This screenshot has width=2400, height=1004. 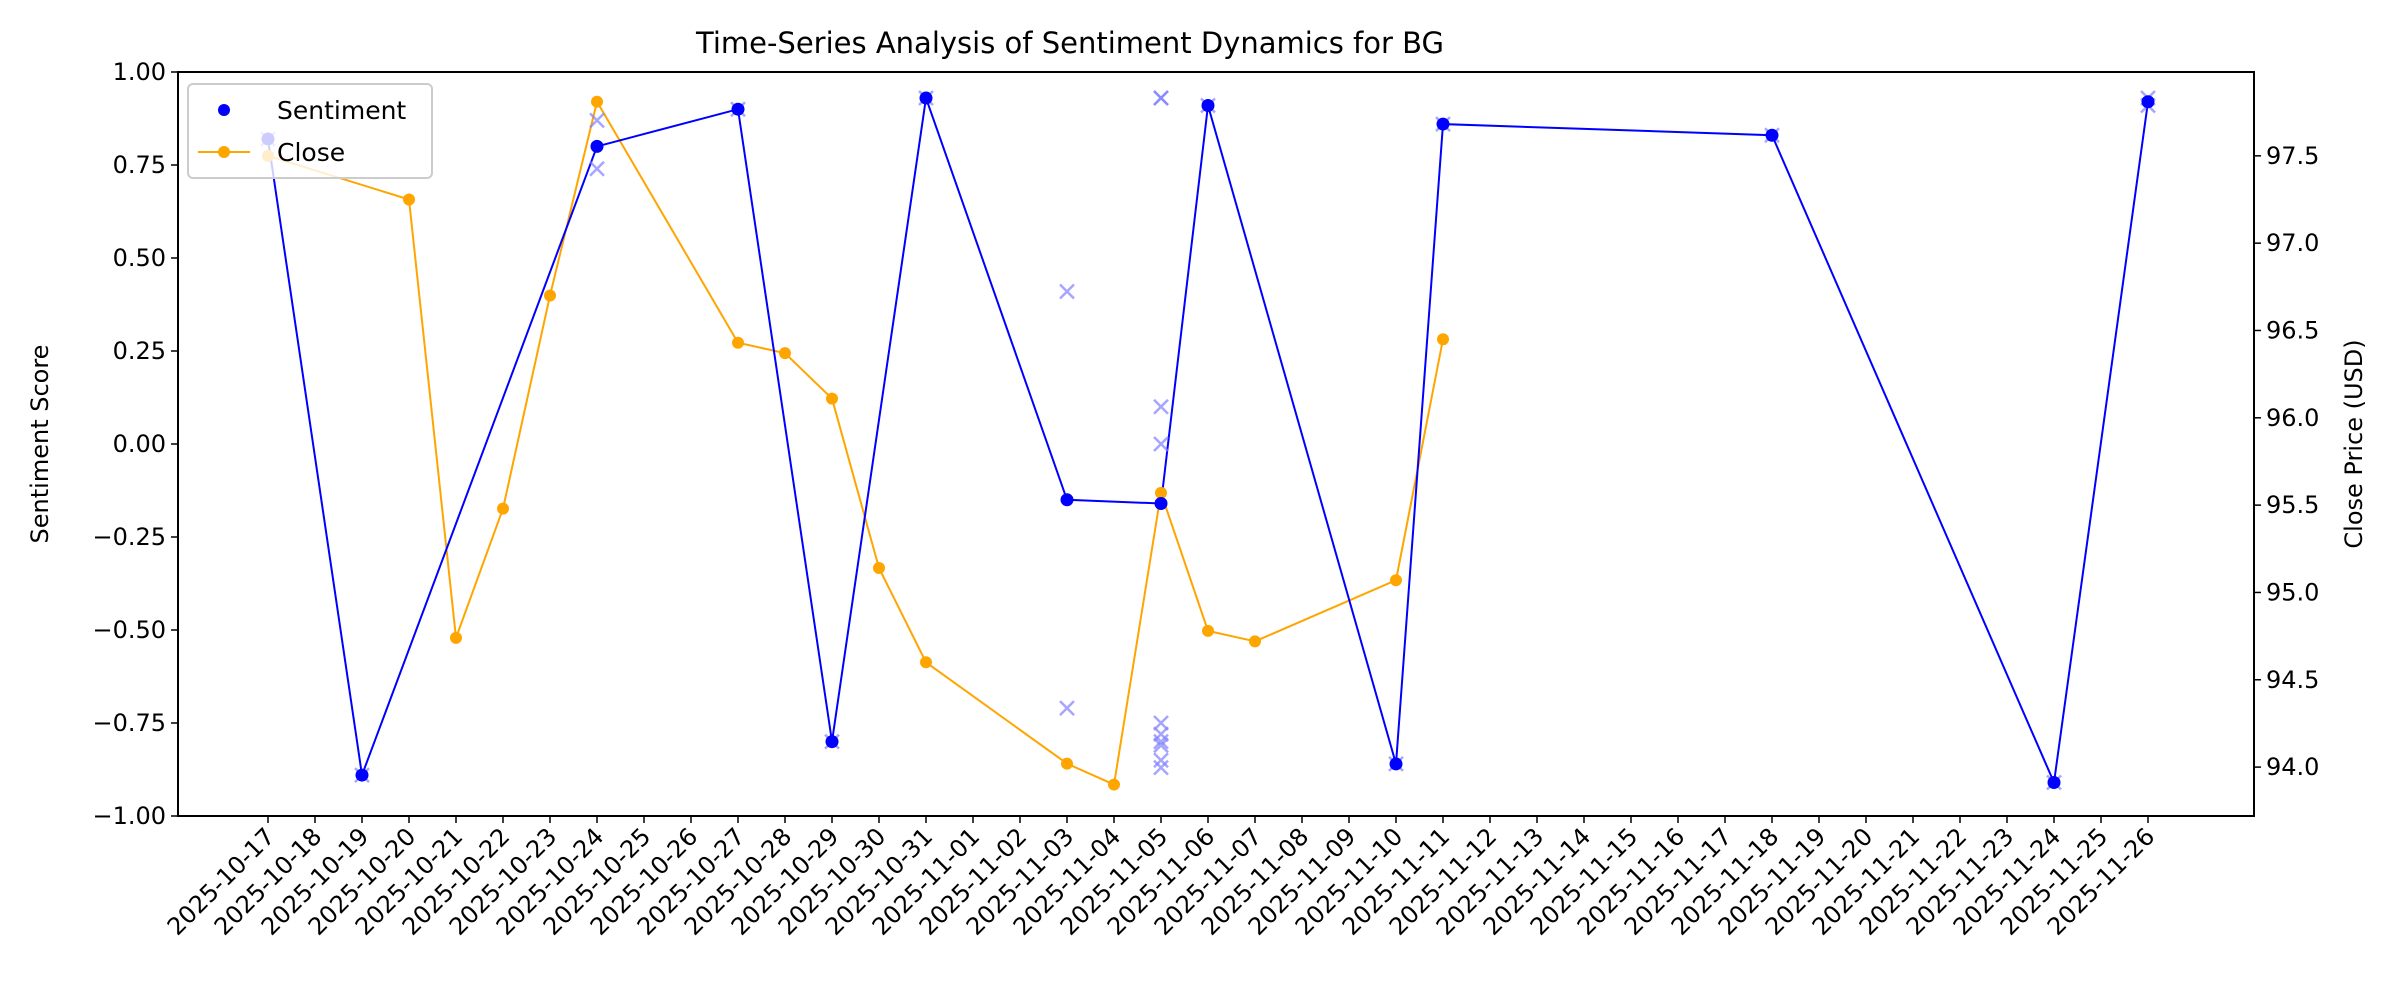 I want to click on y-tick-label: −1.00, so click(x=129, y=816).